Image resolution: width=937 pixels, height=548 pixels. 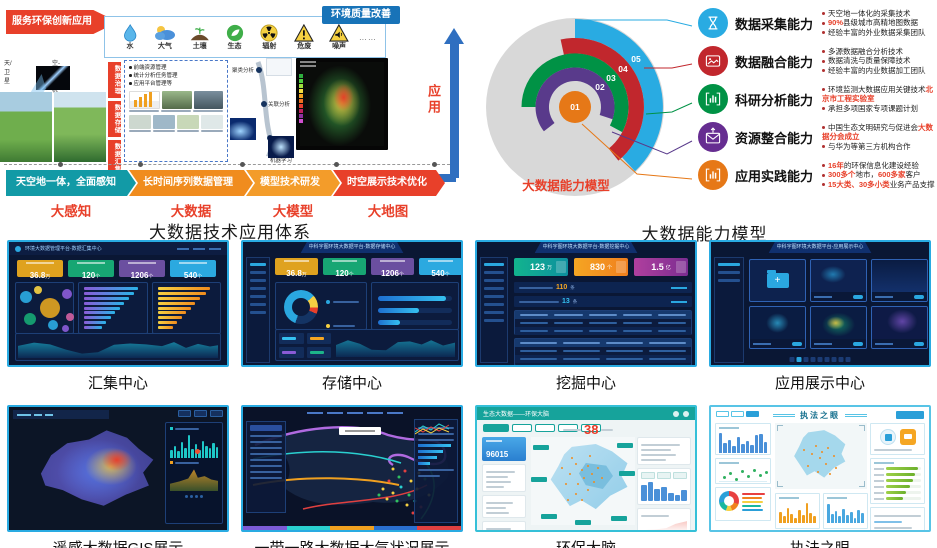 What do you see at coordinates (293, 183) in the screenshot?
I see `flow-step-3: 模型技术研发` at bounding box center [293, 183].